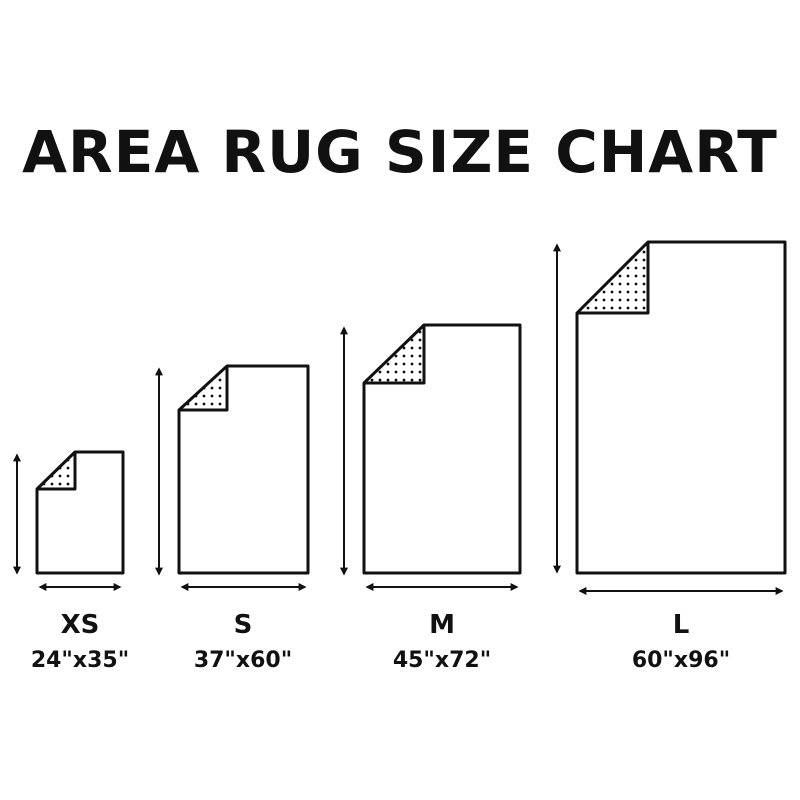  What do you see at coordinates (80, 625) in the screenshot?
I see `size-label-xs: XS` at bounding box center [80, 625].